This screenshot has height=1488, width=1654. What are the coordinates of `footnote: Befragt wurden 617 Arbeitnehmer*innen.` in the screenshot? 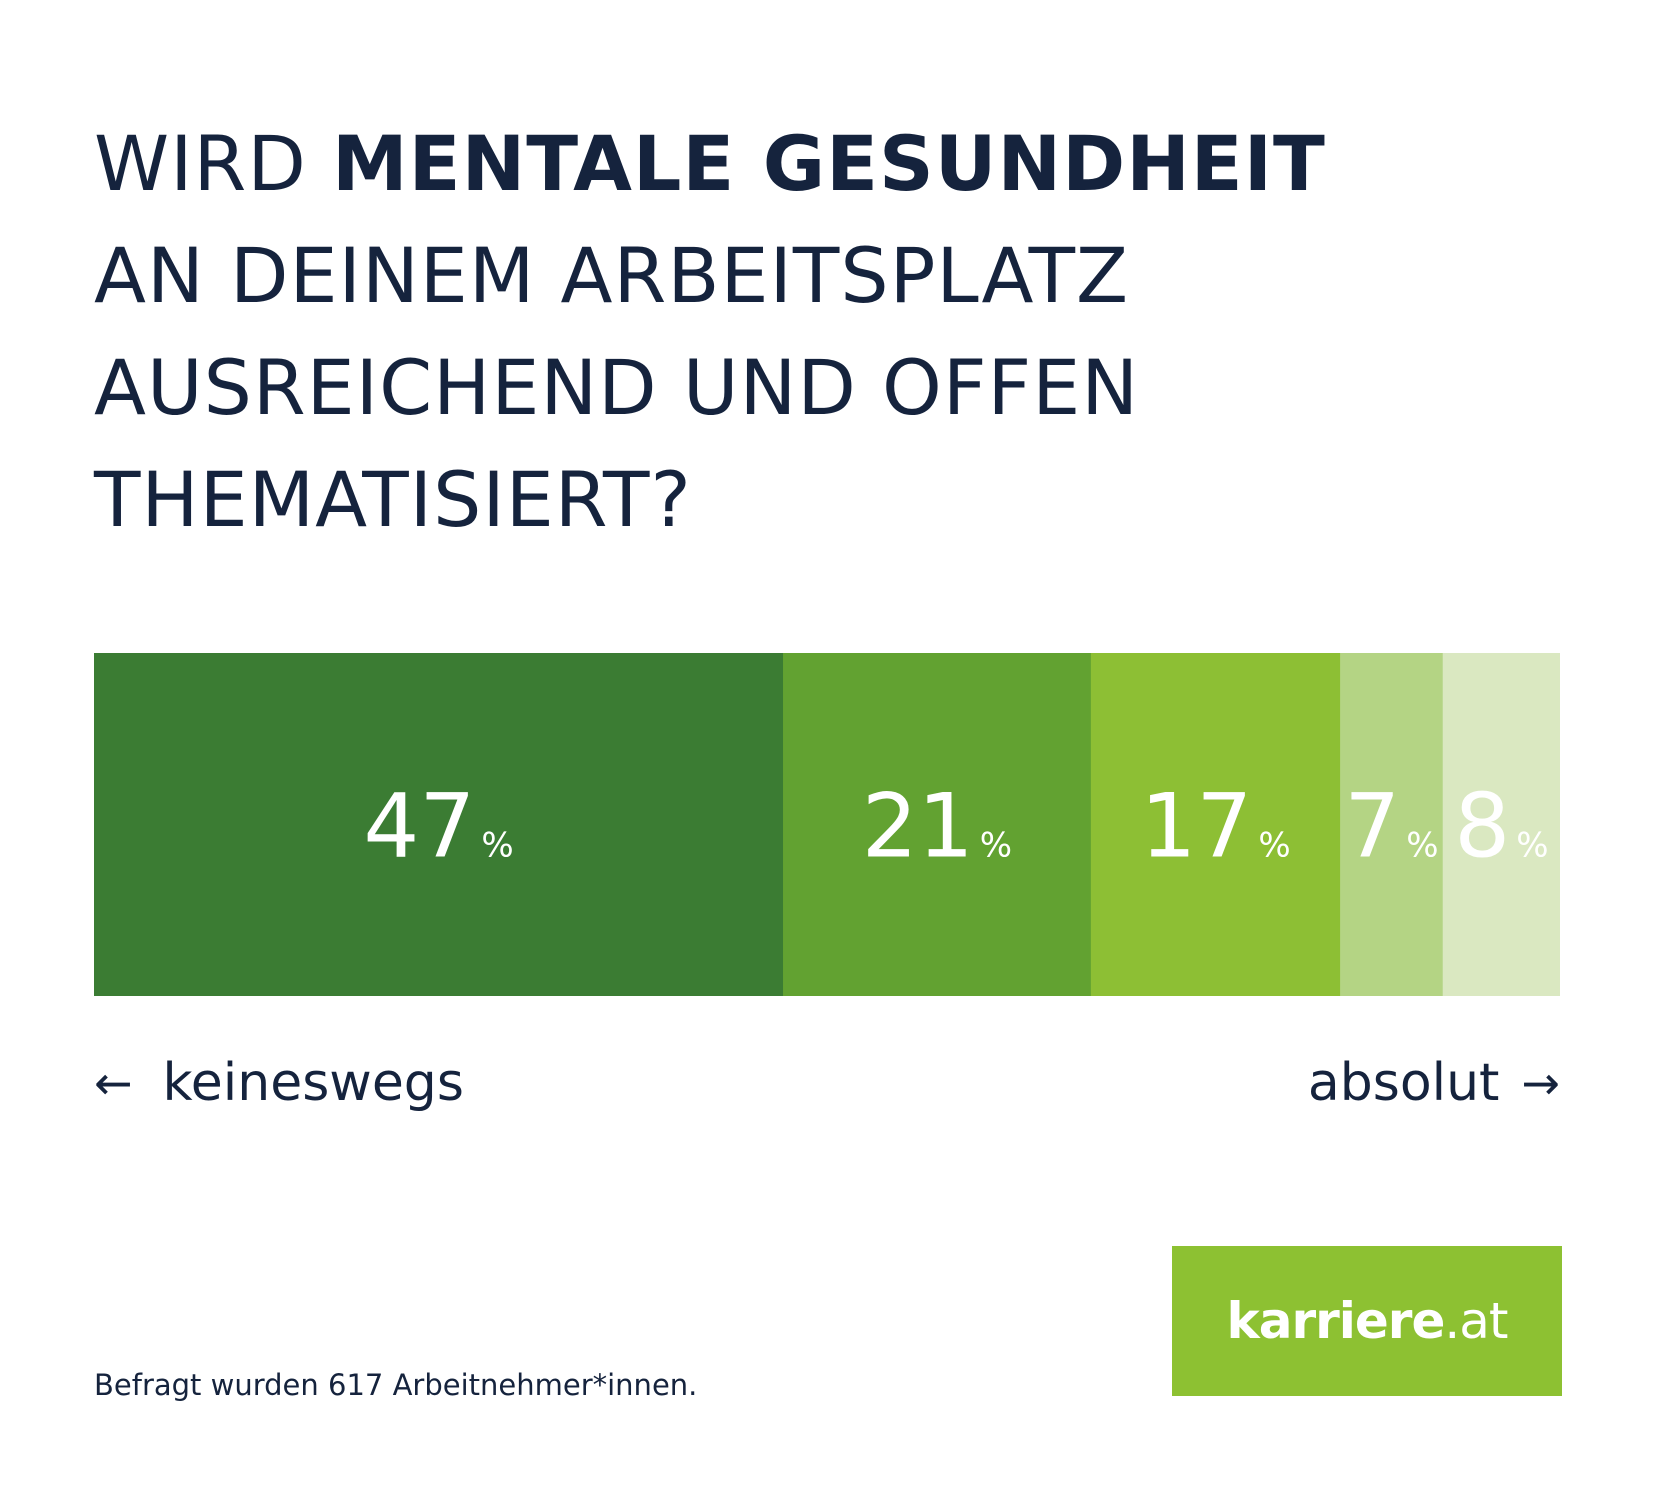 It's located at (396, 1385).